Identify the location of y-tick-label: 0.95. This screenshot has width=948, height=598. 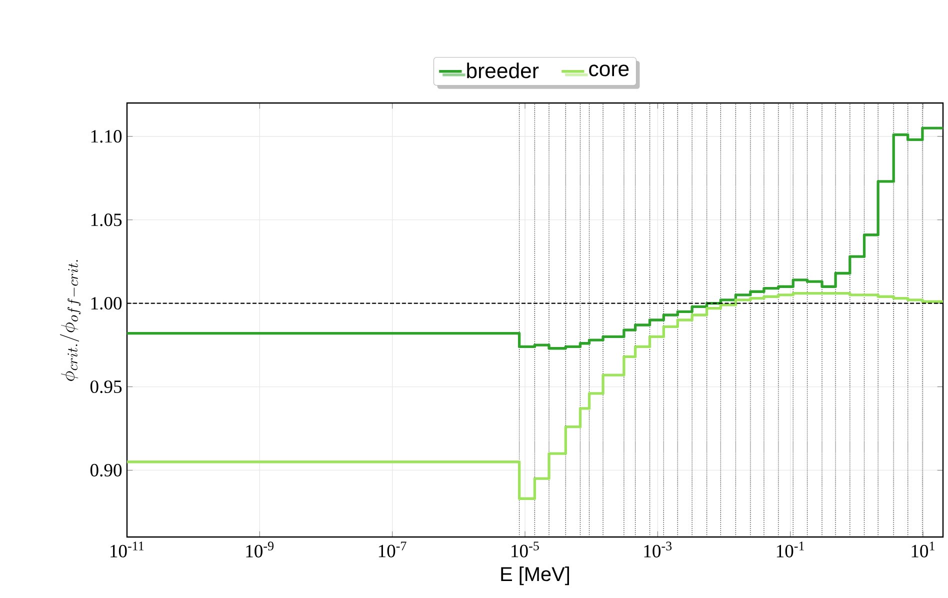
(106, 387).